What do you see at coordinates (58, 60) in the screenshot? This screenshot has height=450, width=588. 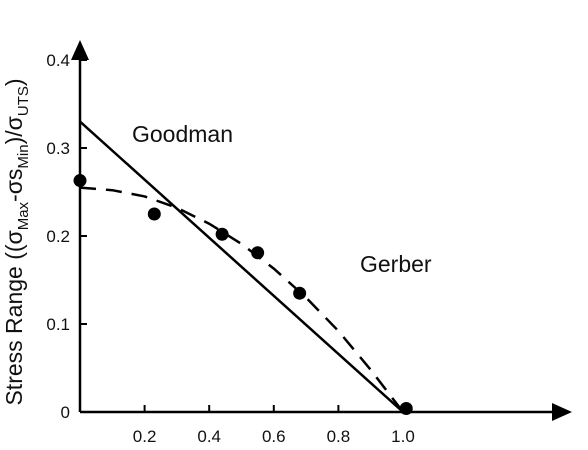 I see `y-tick-label: 0.4` at bounding box center [58, 60].